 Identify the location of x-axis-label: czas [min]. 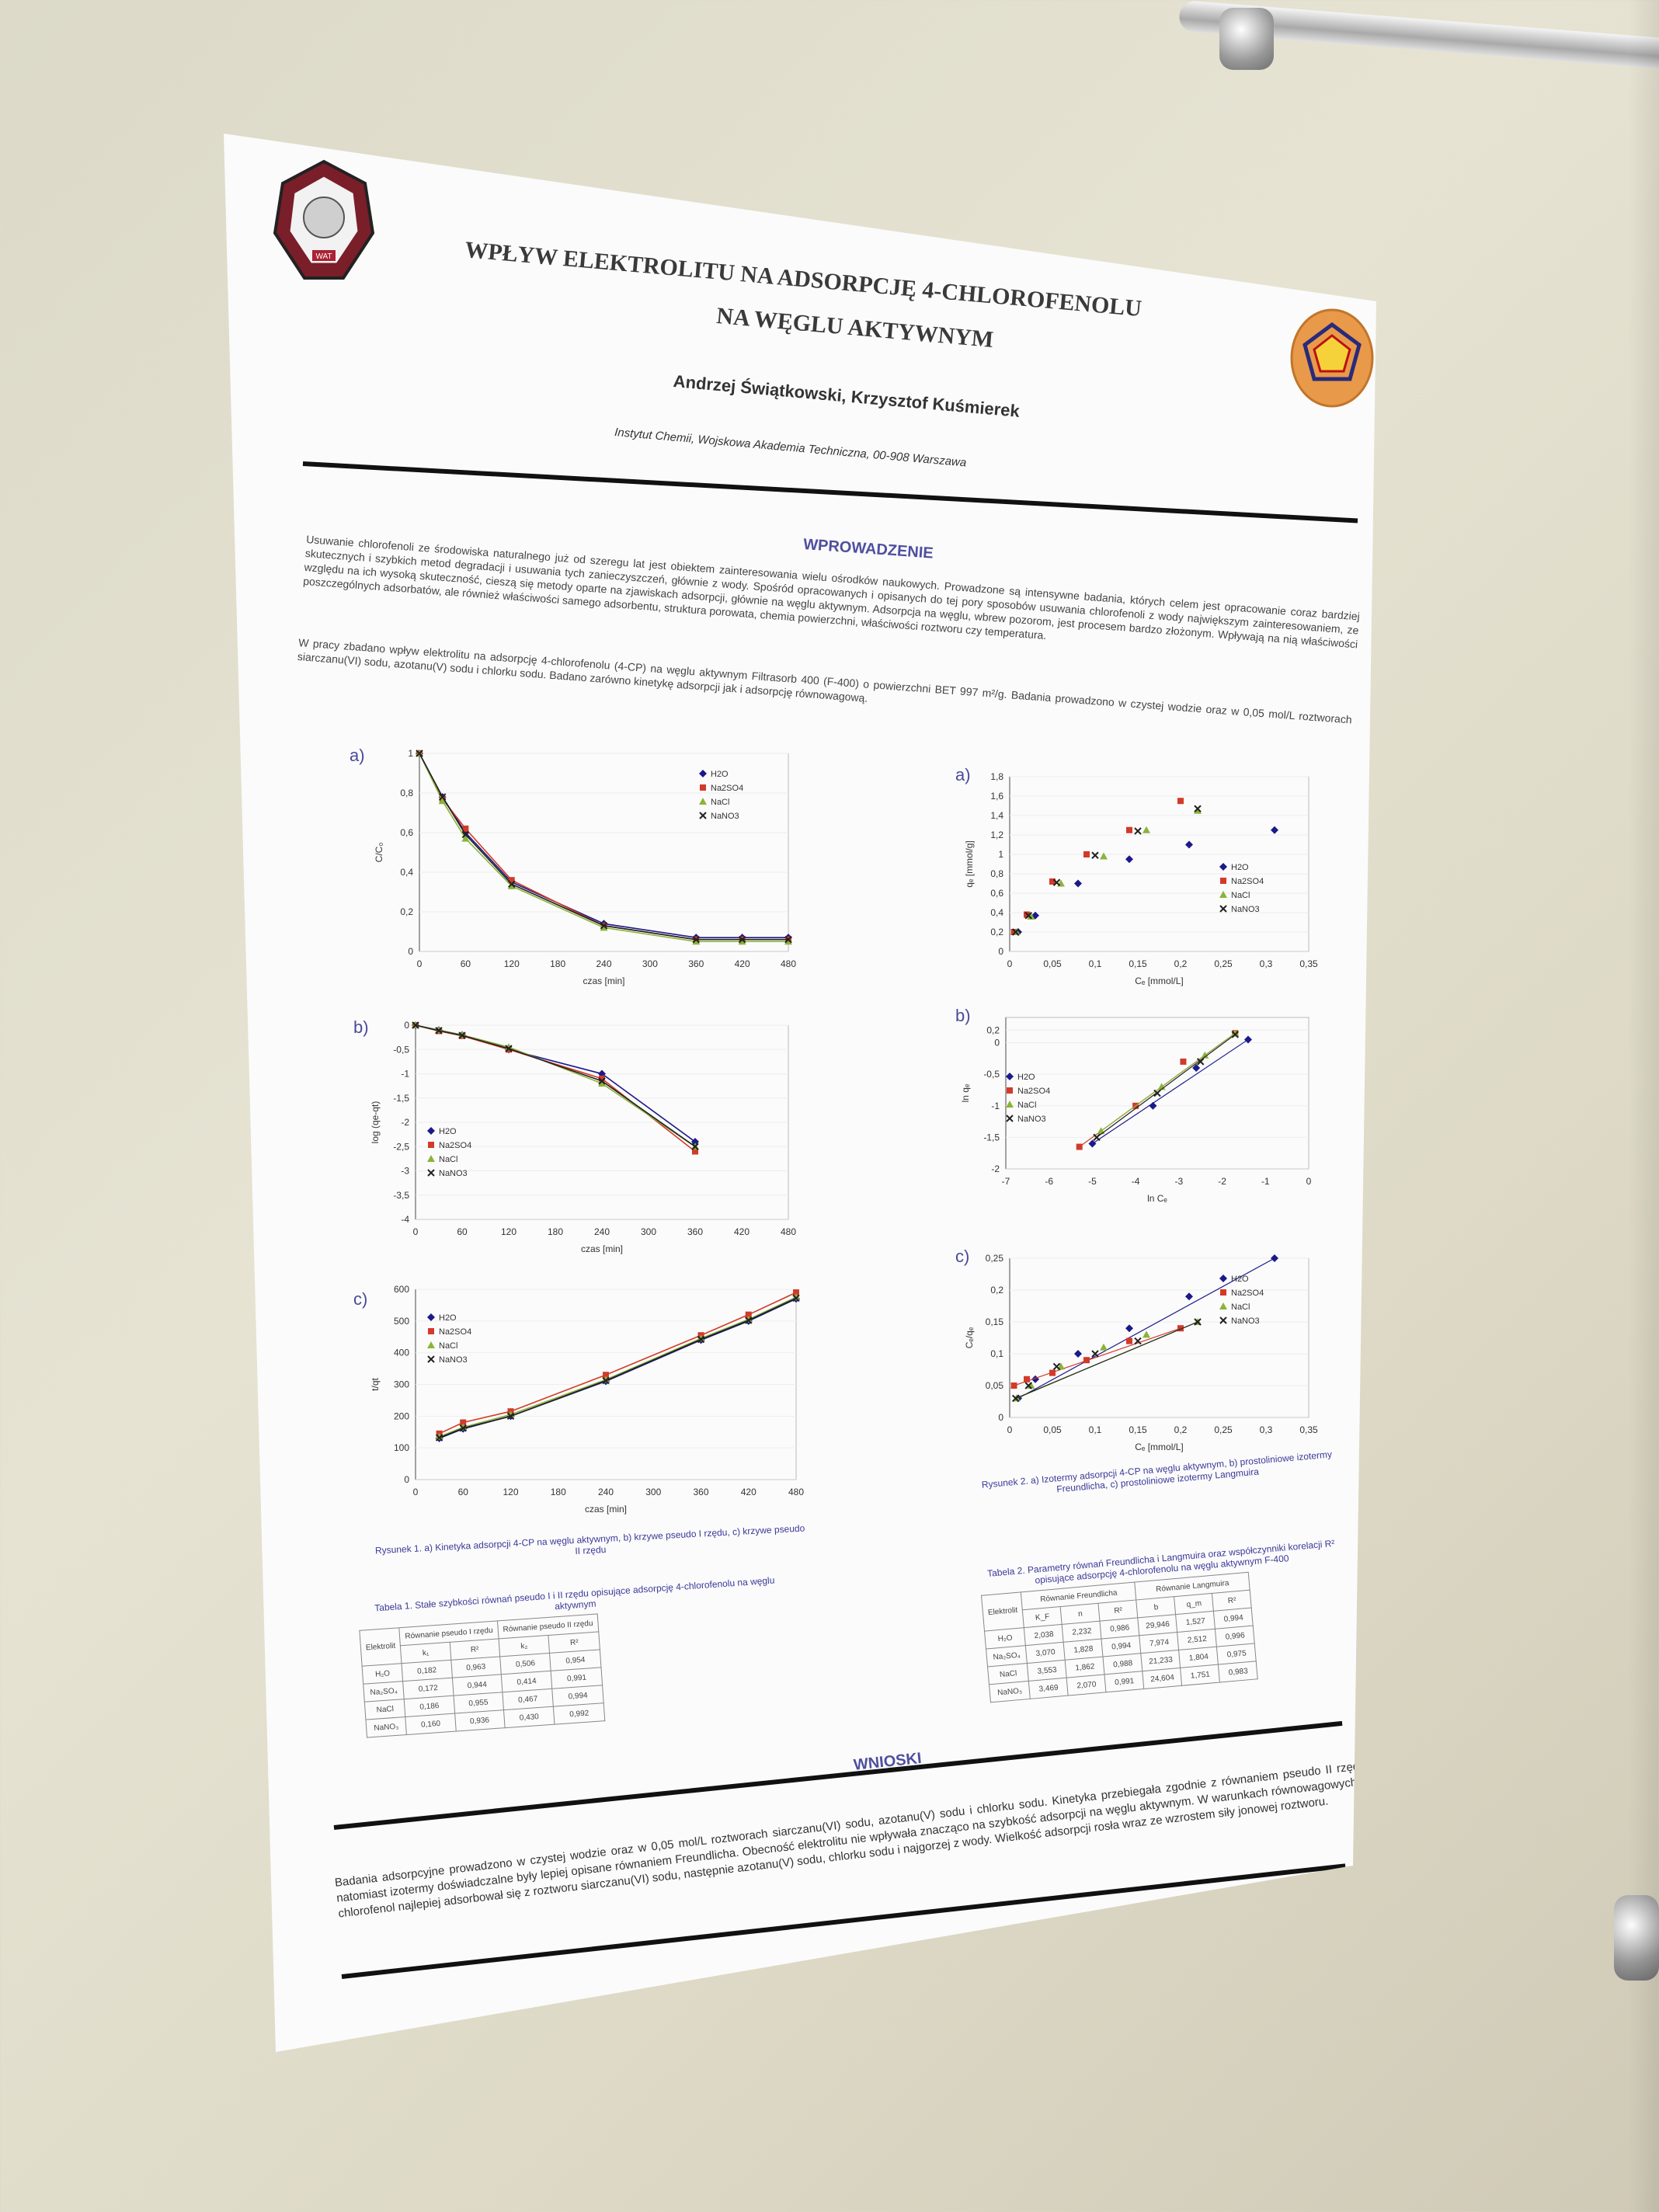
(606, 1509).